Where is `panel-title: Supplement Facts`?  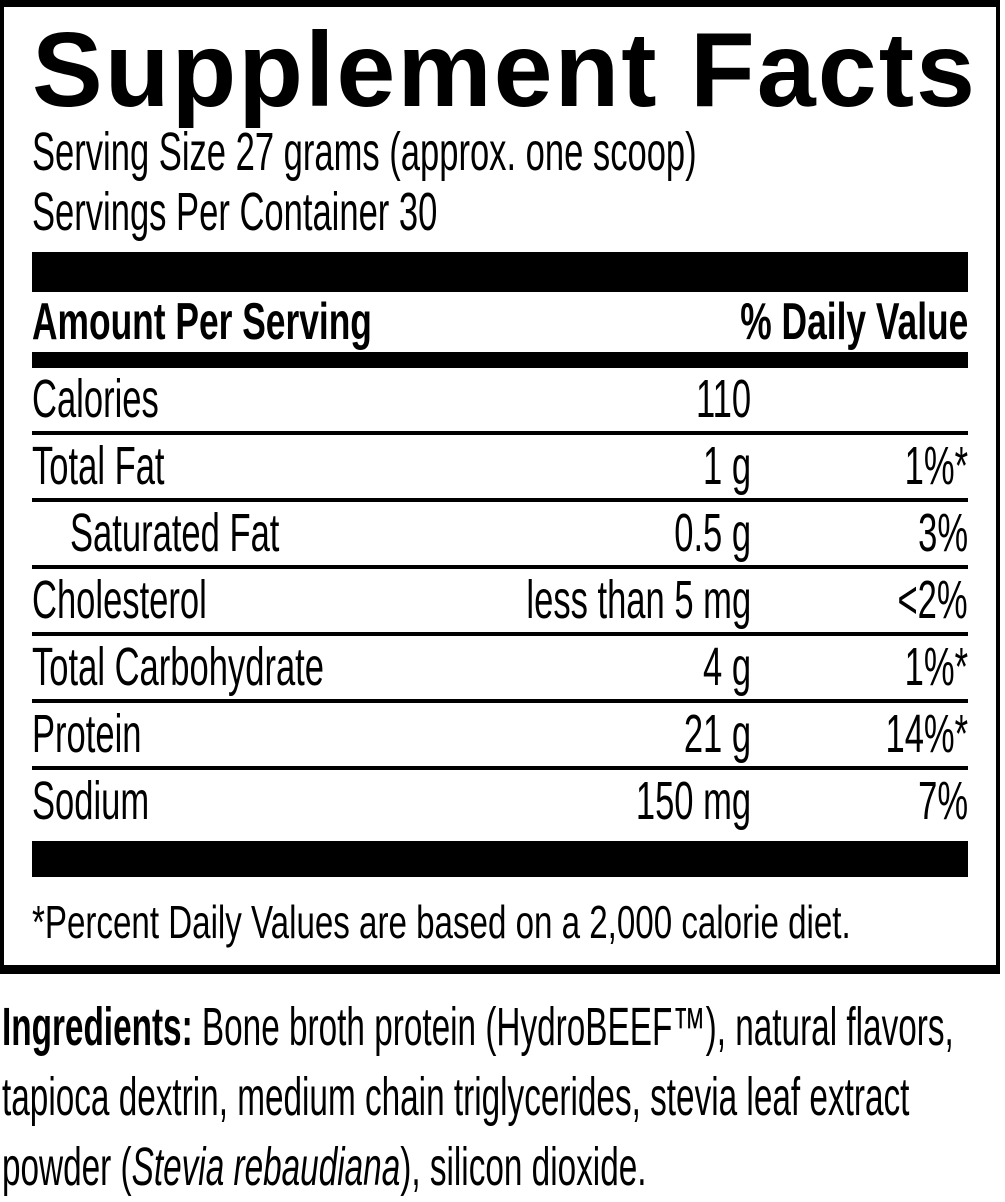
panel-title: Supplement Facts is located at coordinates (504, 70).